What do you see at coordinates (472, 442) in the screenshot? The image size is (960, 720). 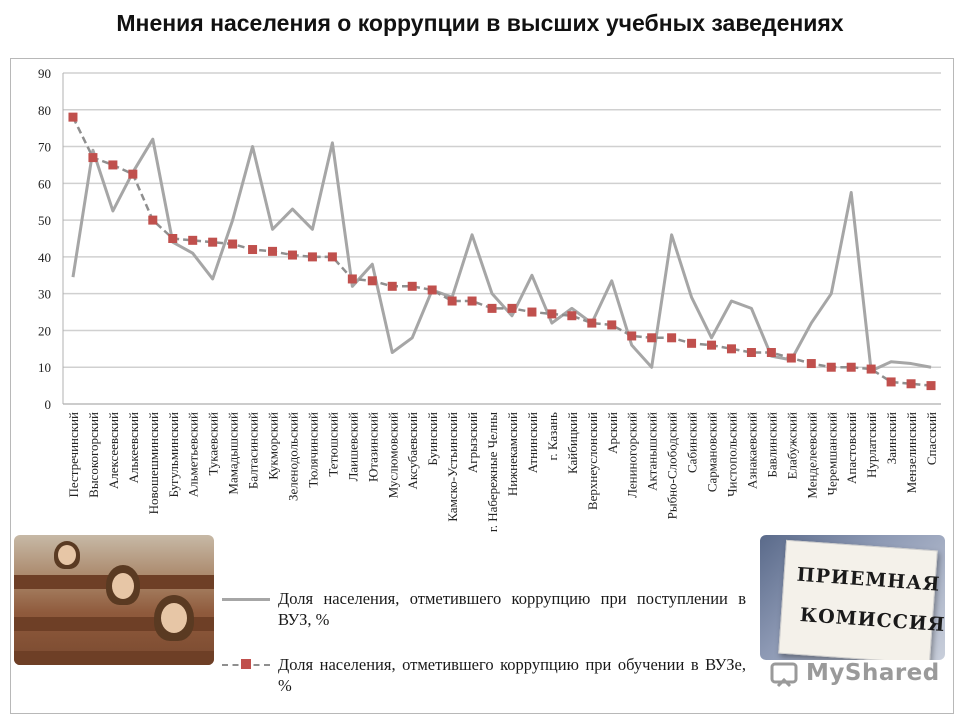 I see `x-tick-label: Агрызский` at bounding box center [472, 442].